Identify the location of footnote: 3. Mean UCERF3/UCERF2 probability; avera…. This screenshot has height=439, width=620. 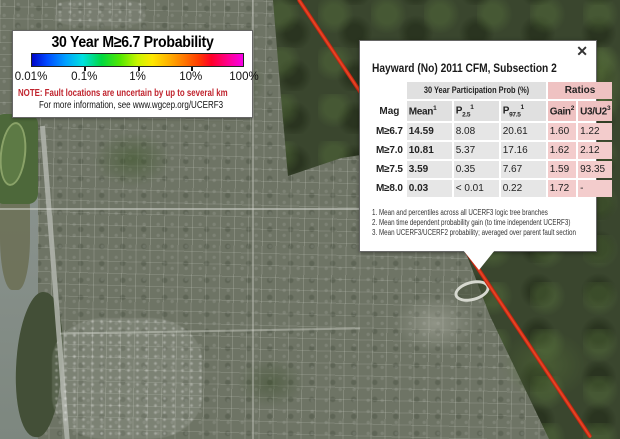
(474, 232).